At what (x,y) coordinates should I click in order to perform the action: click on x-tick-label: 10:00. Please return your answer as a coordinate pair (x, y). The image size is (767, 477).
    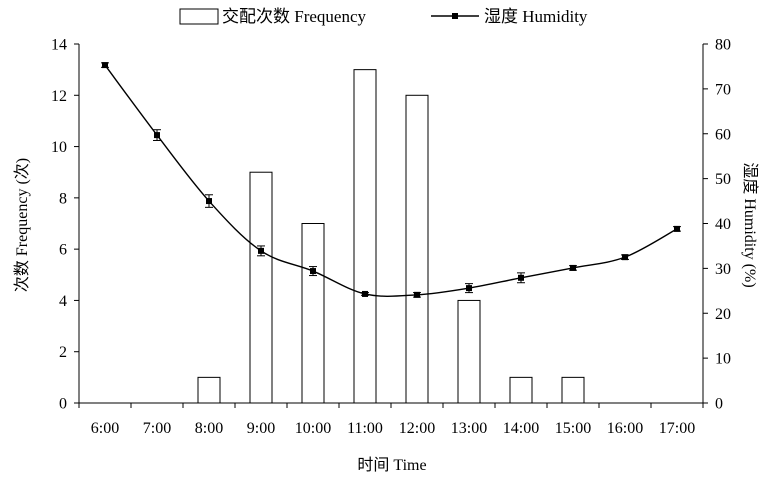
    Looking at the image, I should click on (313, 428).